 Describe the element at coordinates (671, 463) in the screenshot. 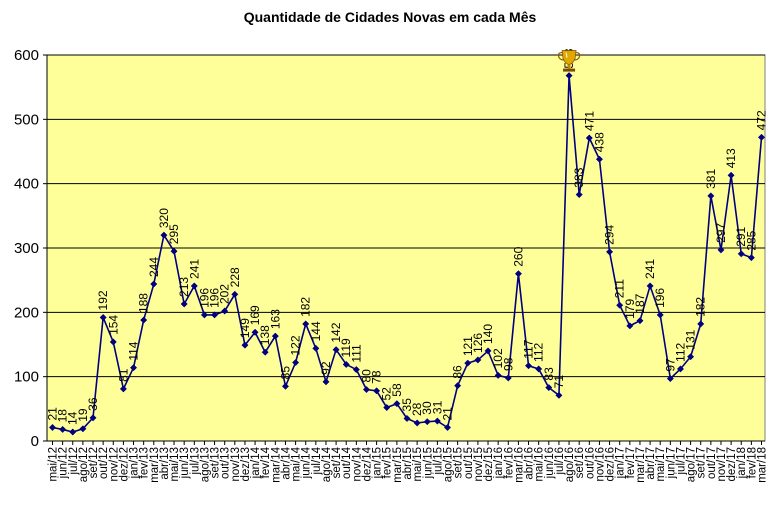

I see `x-tick-label: jun/17` at that location.